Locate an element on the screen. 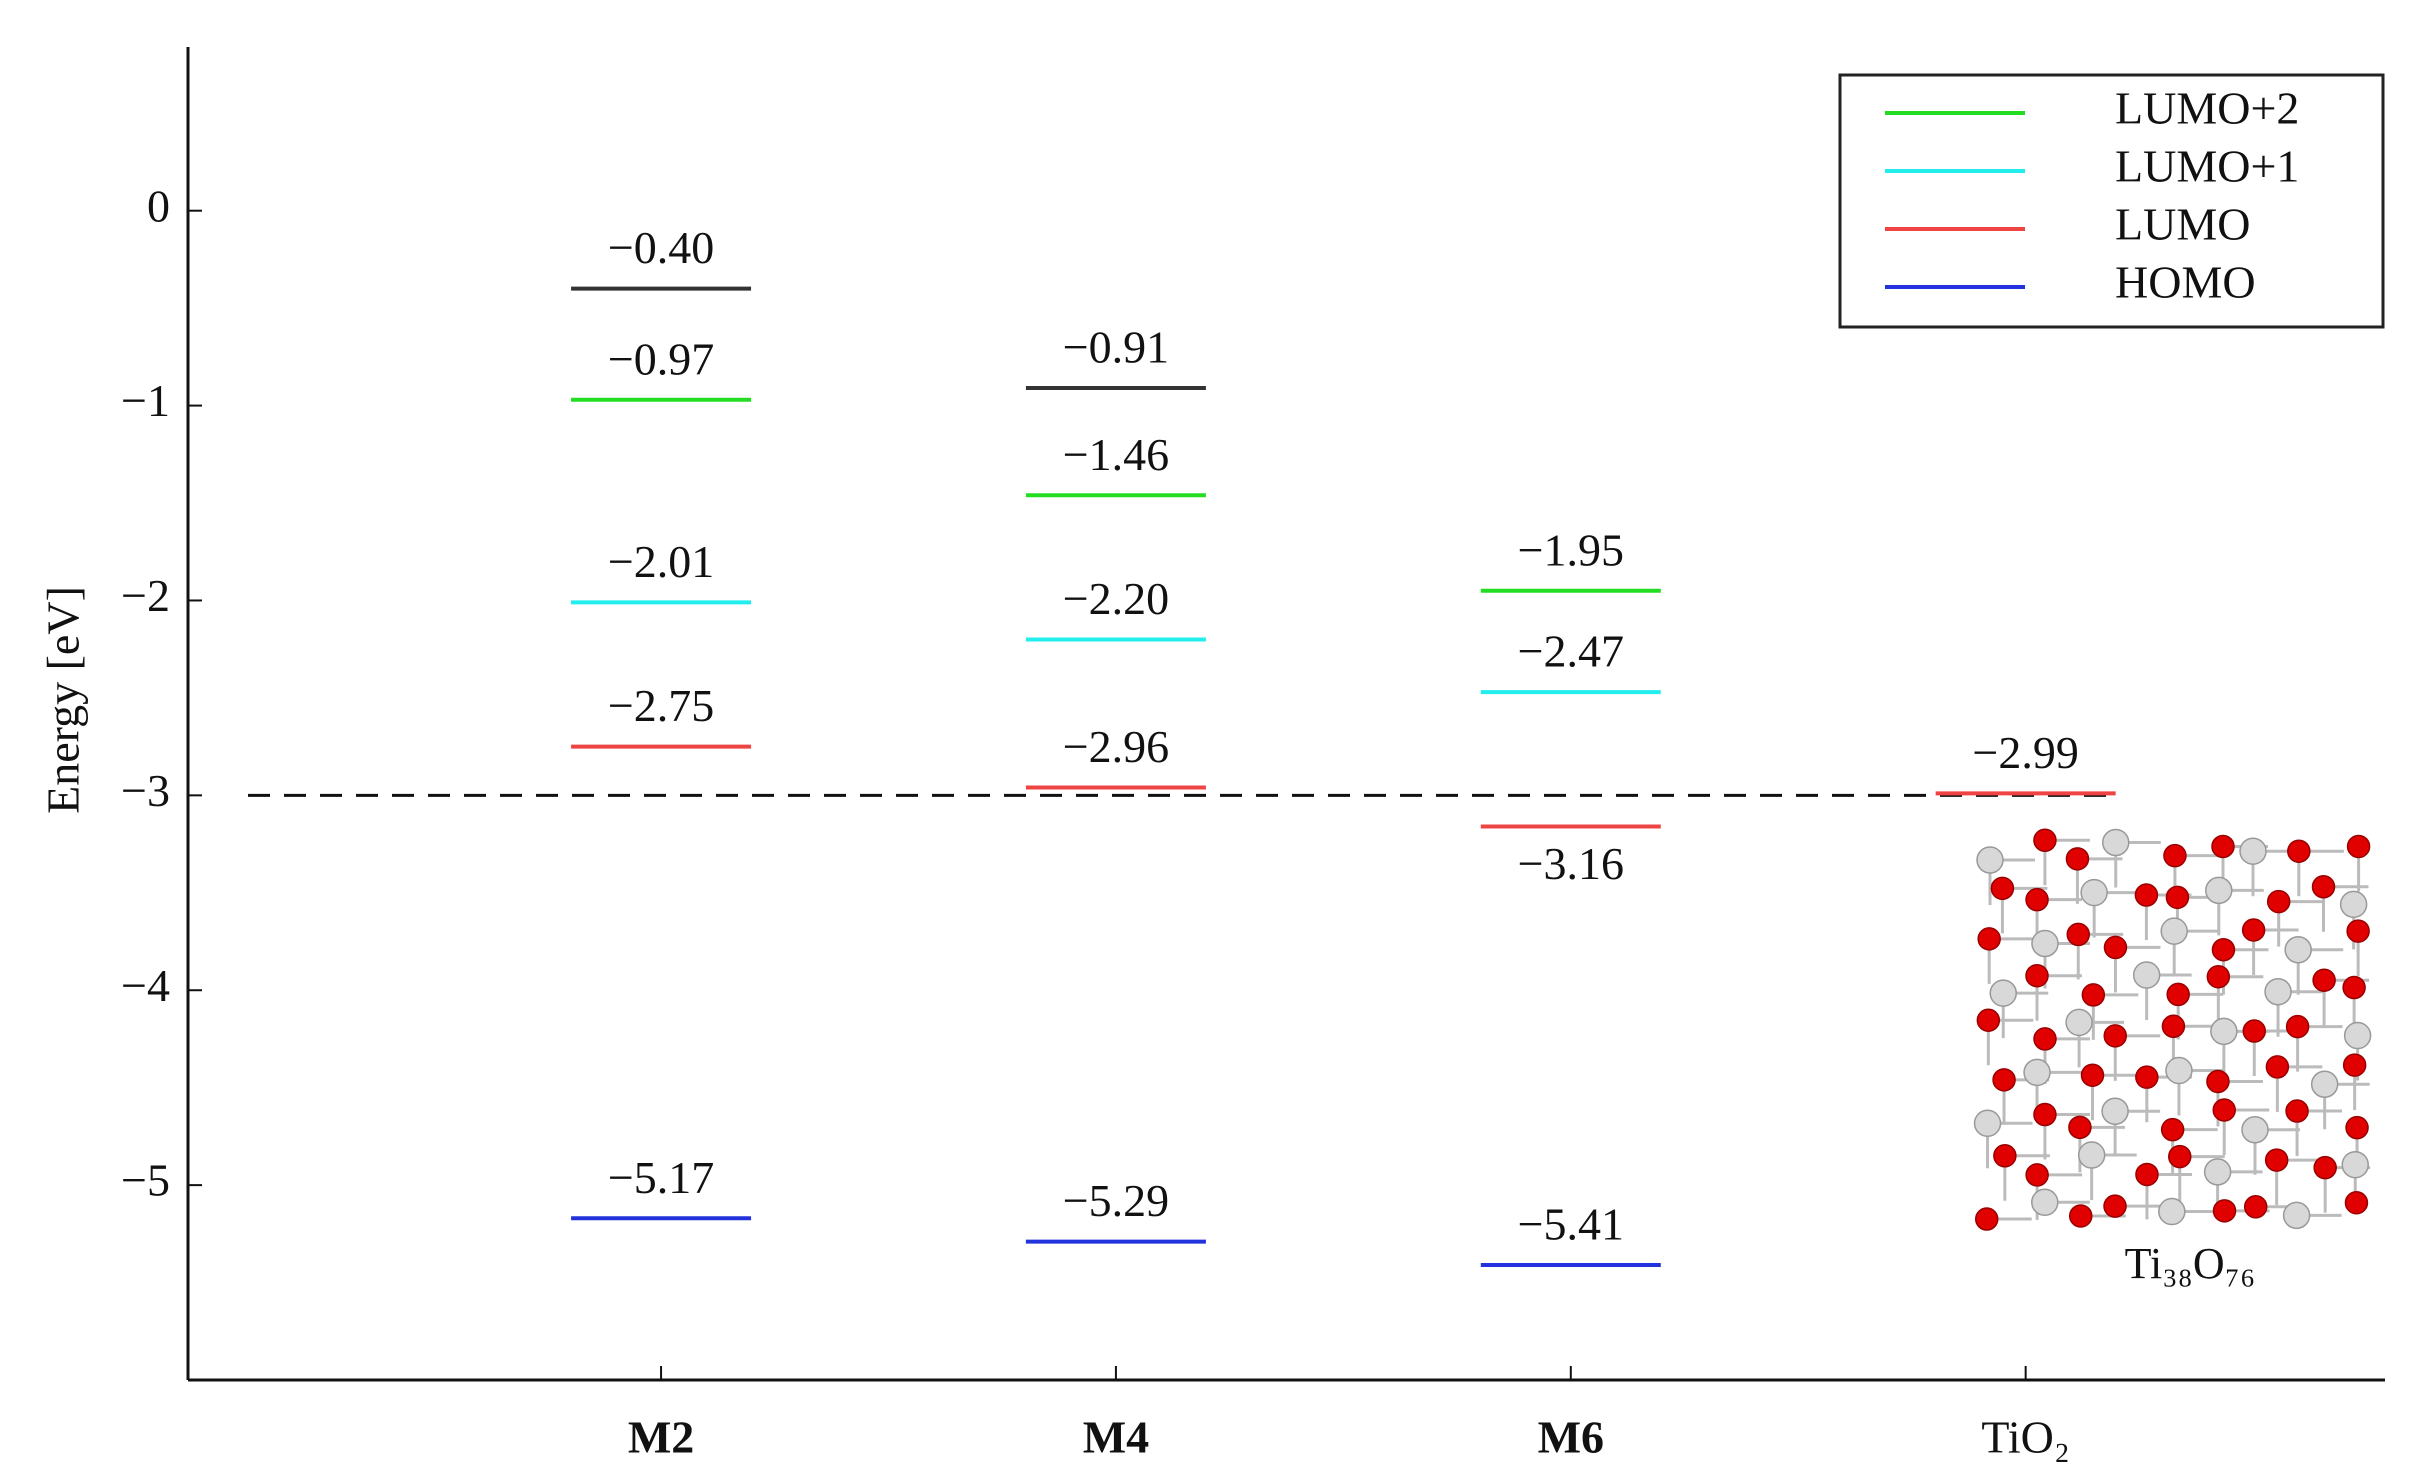 This screenshot has height=1479, width=2432. legend-label: LUMO is located at coordinates (2182, 224).